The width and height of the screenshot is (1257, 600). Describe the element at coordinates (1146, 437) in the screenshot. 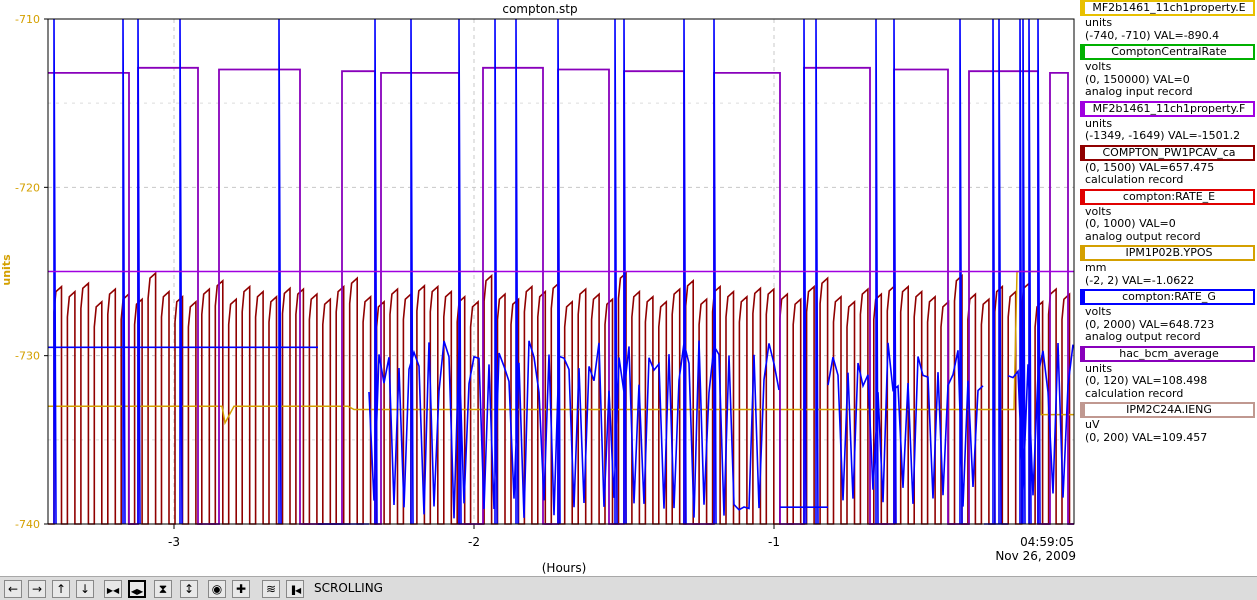

I see `legend-item-range-value: (0, 200) VAL=109.457` at that location.